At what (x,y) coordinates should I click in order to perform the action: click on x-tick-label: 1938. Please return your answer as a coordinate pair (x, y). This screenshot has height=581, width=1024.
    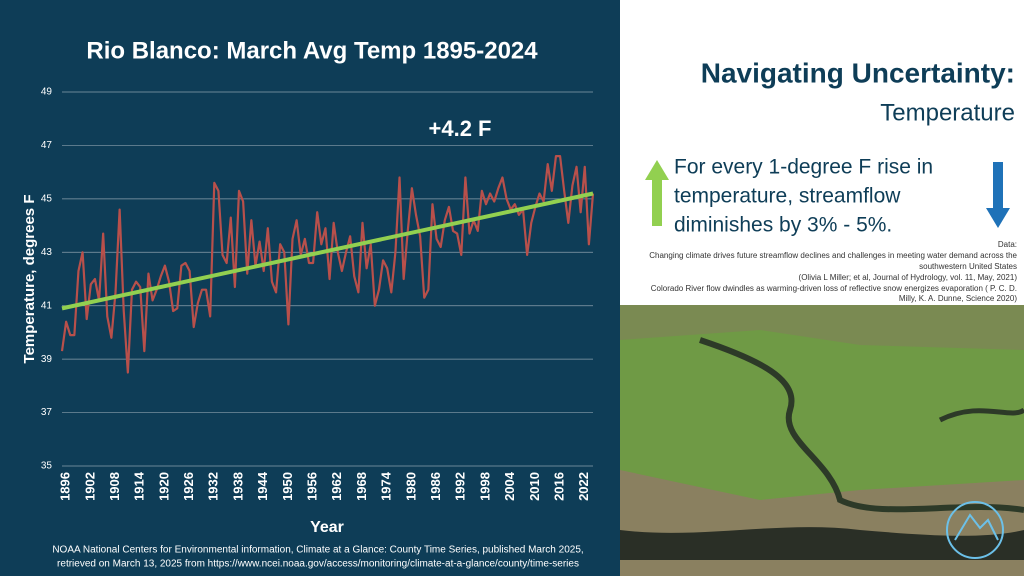
    Looking at the image, I should click on (237, 486).